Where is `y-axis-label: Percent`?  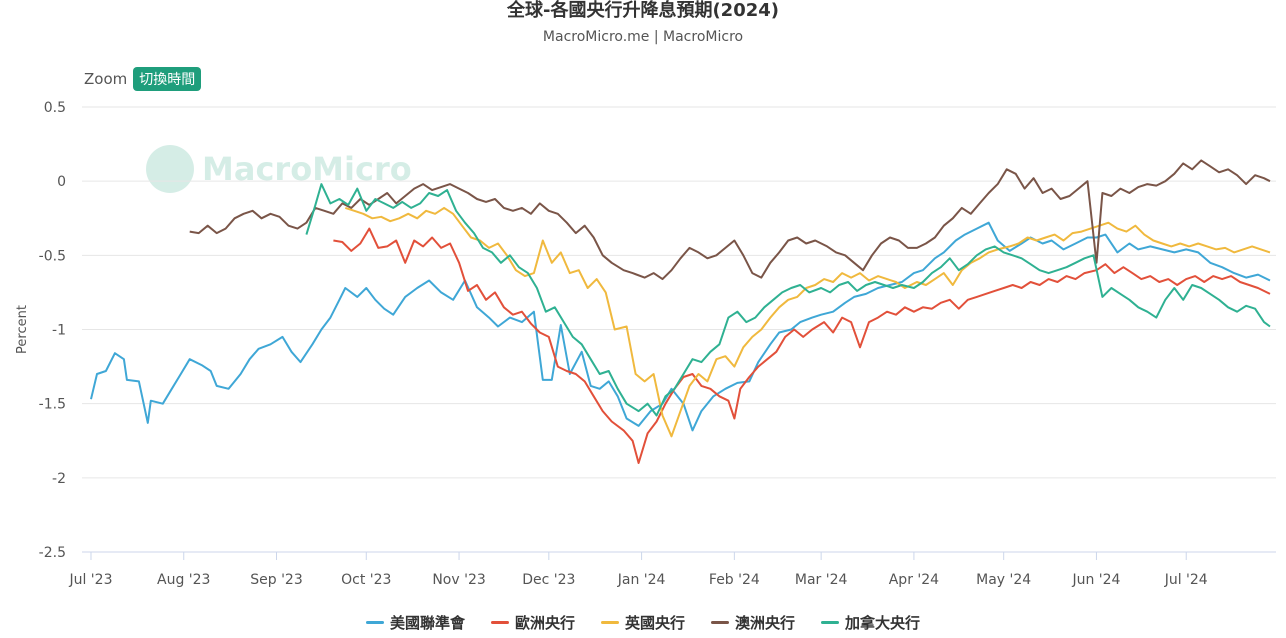
y-axis-label: Percent is located at coordinates (22, 329).